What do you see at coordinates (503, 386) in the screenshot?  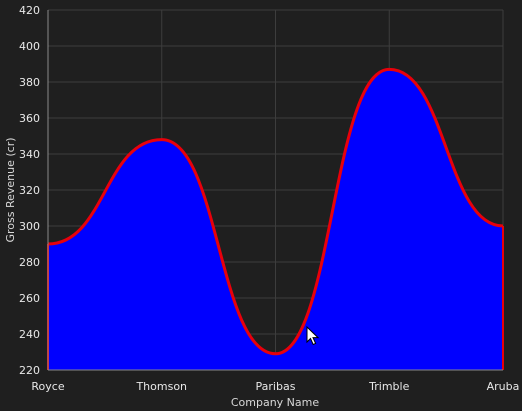 I see `x-tick-label: Aruba` at bounding box center [503, 386].